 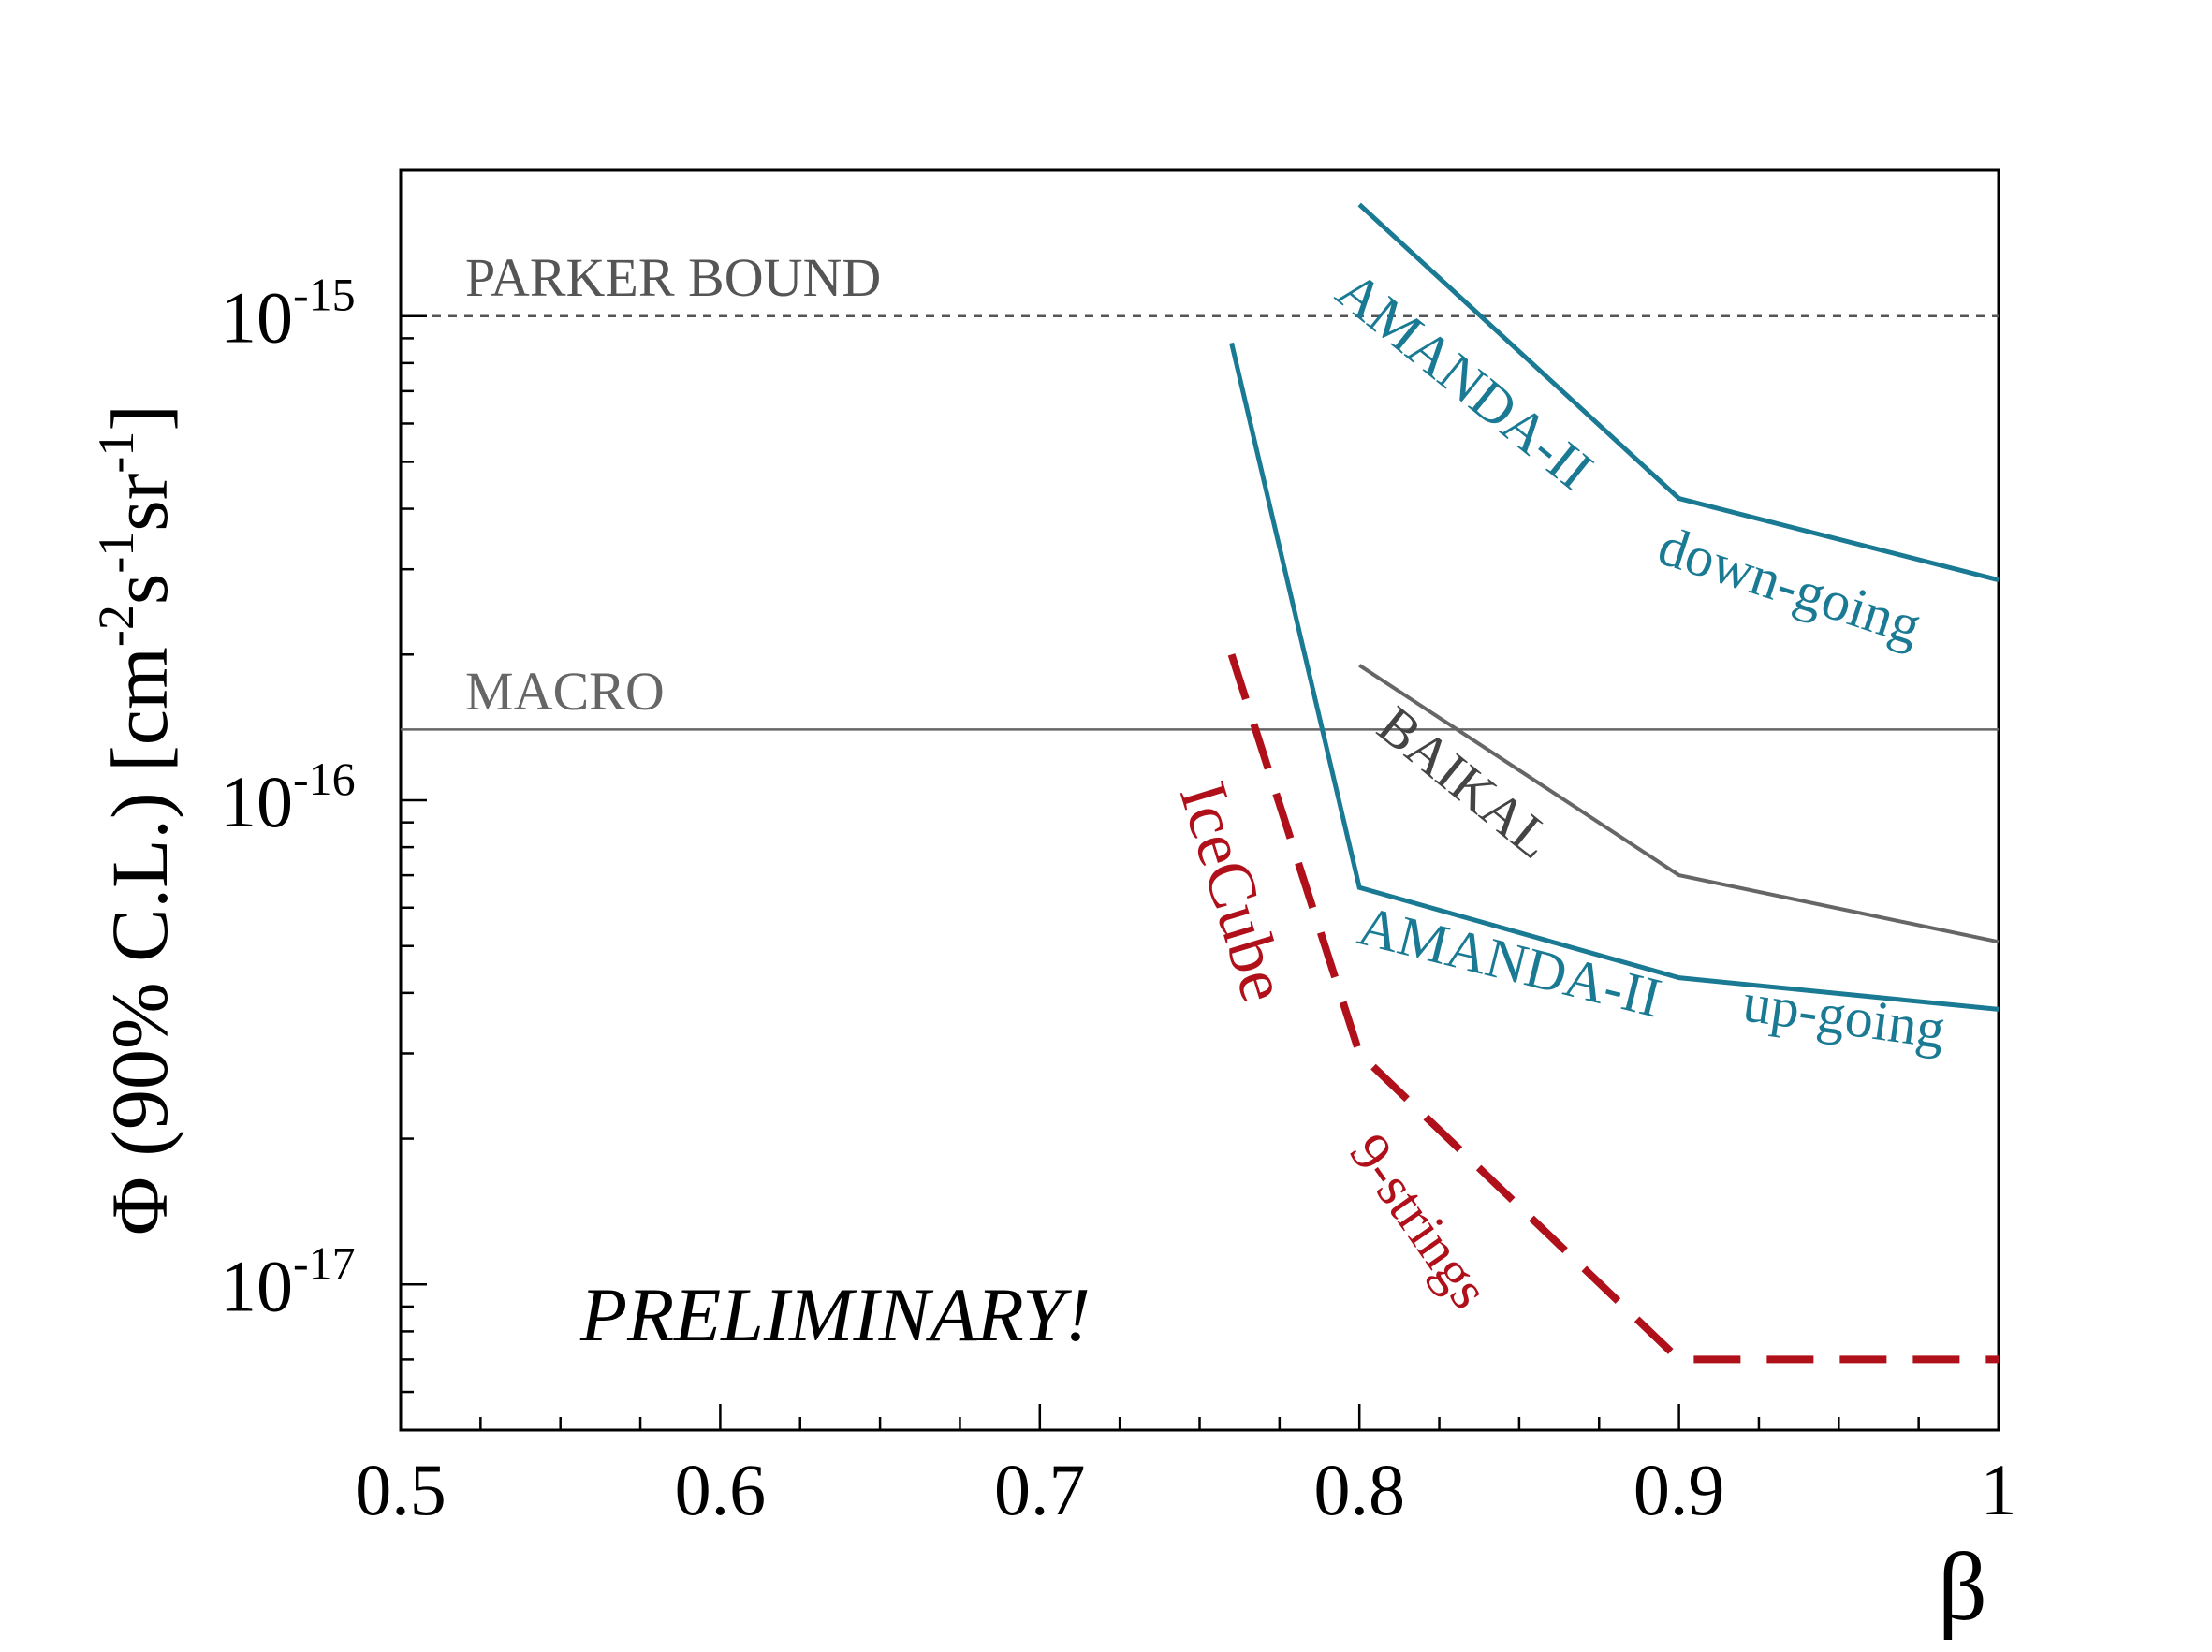 What do you see at coordinates (116, 626) in the screenshot?
I see `y-axis-label-sup1: -2` at bounding box center [116, 626].